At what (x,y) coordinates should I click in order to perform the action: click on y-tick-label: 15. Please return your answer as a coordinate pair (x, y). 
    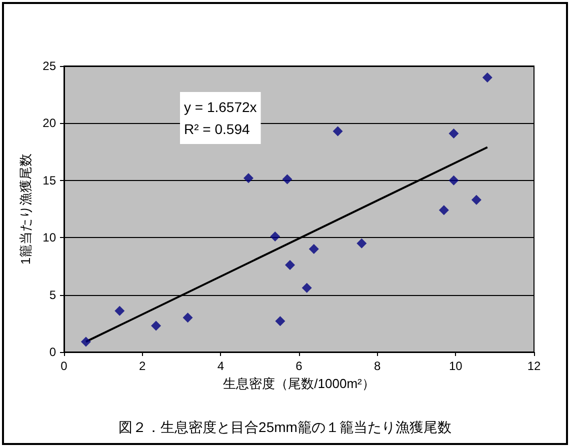
    Looking at the image, I should click on (49, 180).